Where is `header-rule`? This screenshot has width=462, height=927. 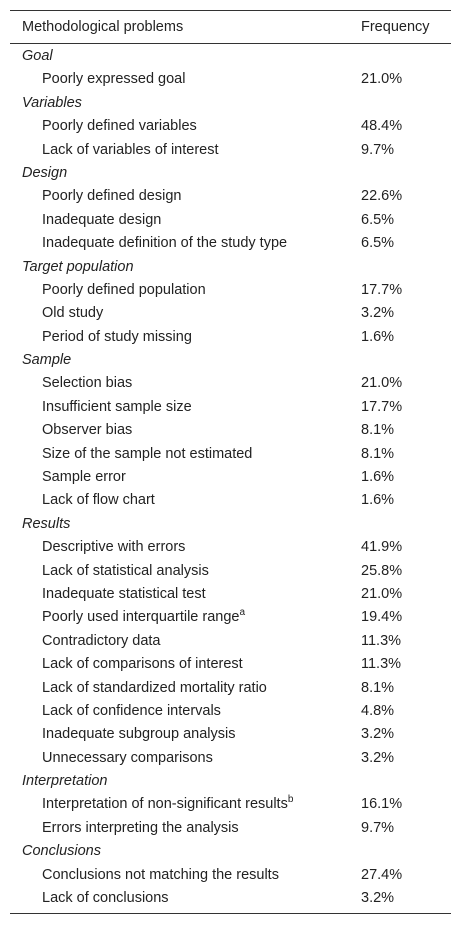
header-rule is located at coordinates (230, 43).